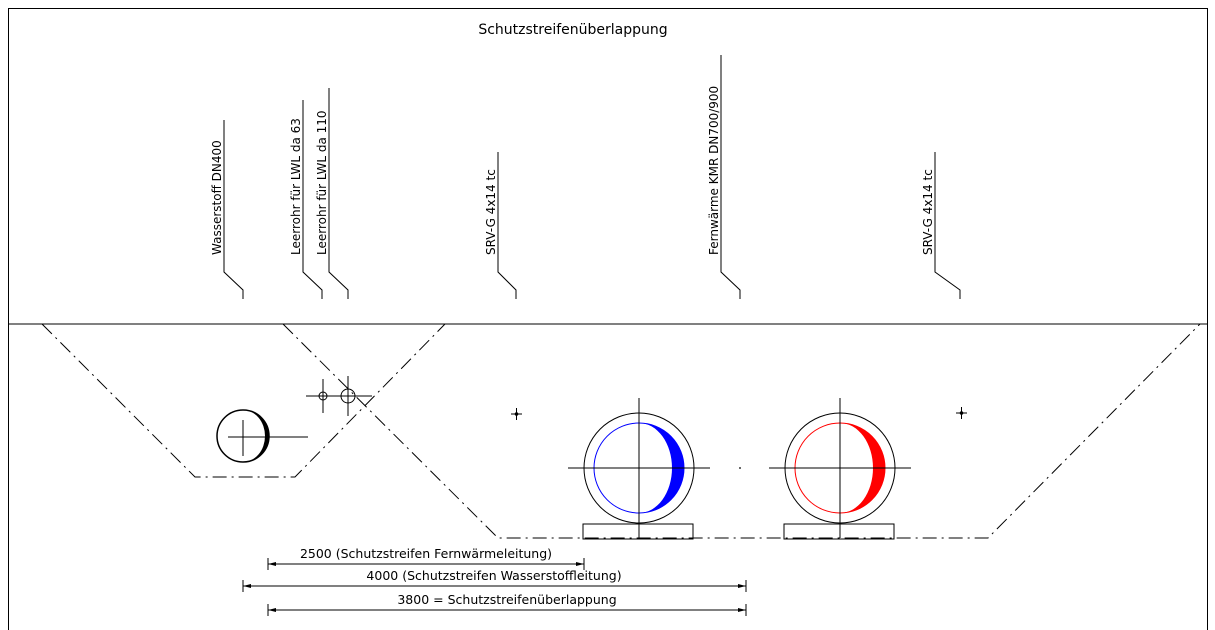  I want to click on dimension-wasserstoff-text: 4000 (Schutzstreifen Wasserstoffleitung), so click(493, 575).